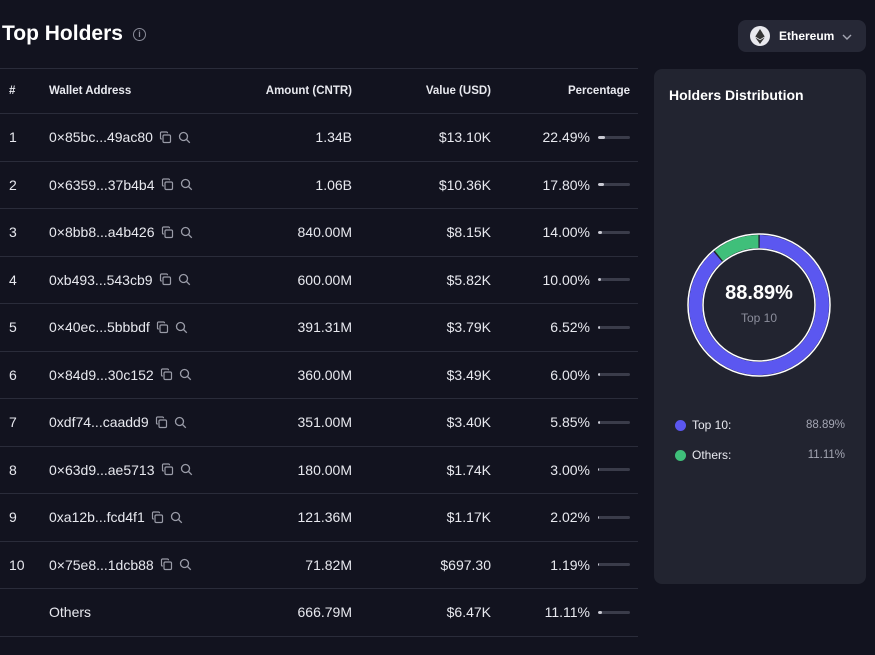  I want to click on address-cell: 0xb493...543cb9, so click(142, 280).